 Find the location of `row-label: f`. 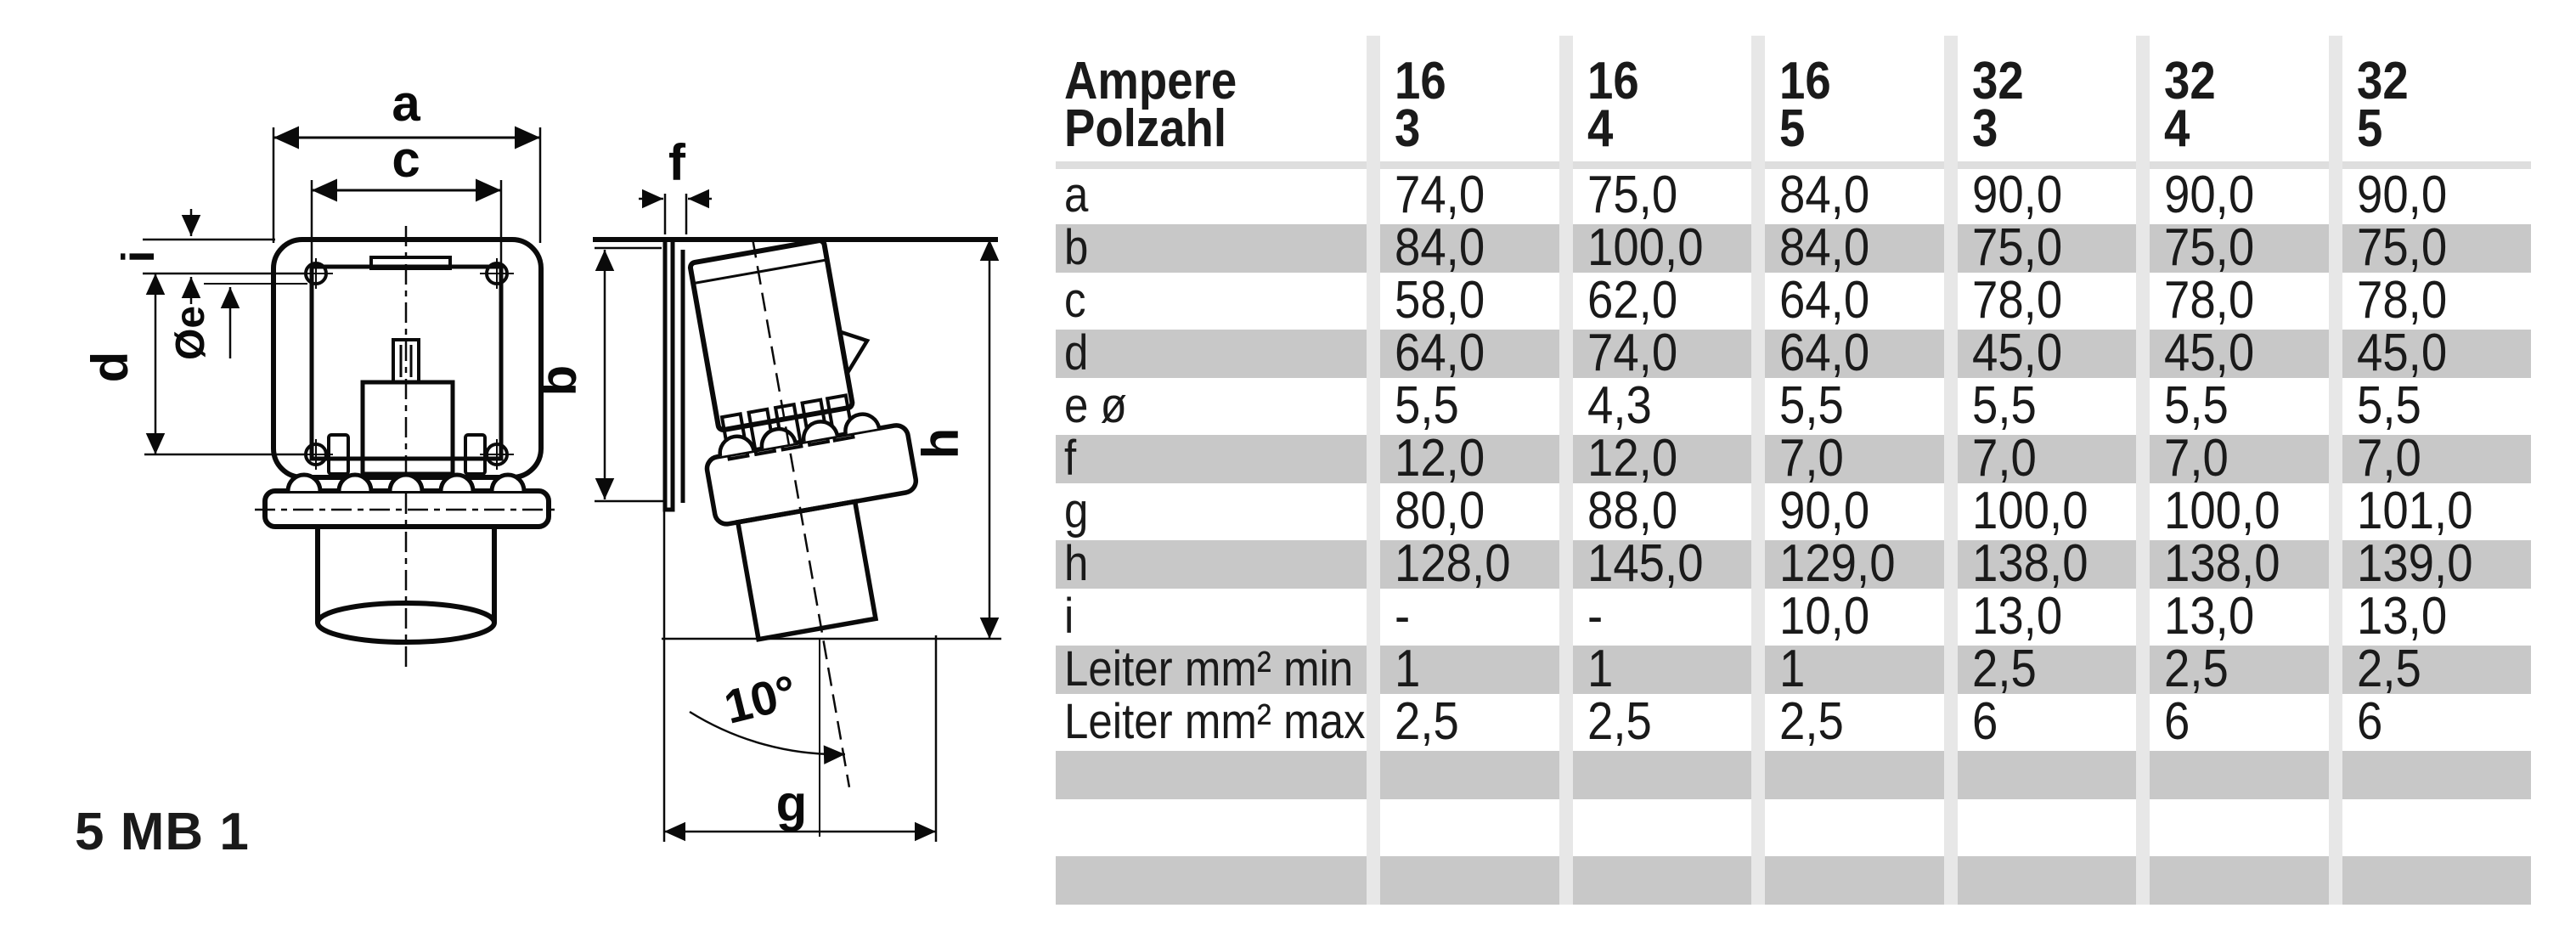

row-label: f is located at coordinates (1070, 458).